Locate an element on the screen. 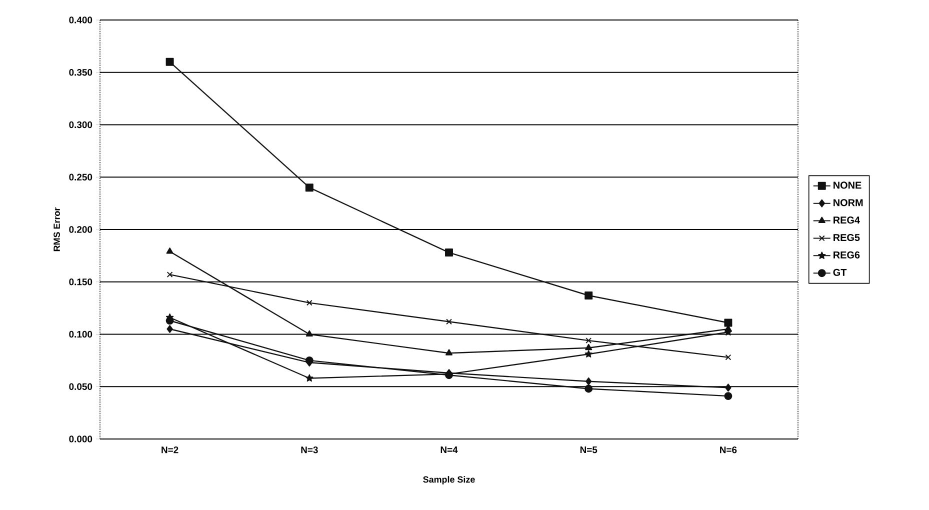  legend-label: NORM is located at coordinates (848, 202).